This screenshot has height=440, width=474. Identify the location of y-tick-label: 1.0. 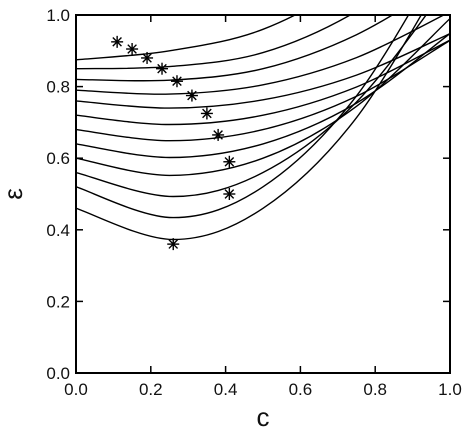
(58, 15).